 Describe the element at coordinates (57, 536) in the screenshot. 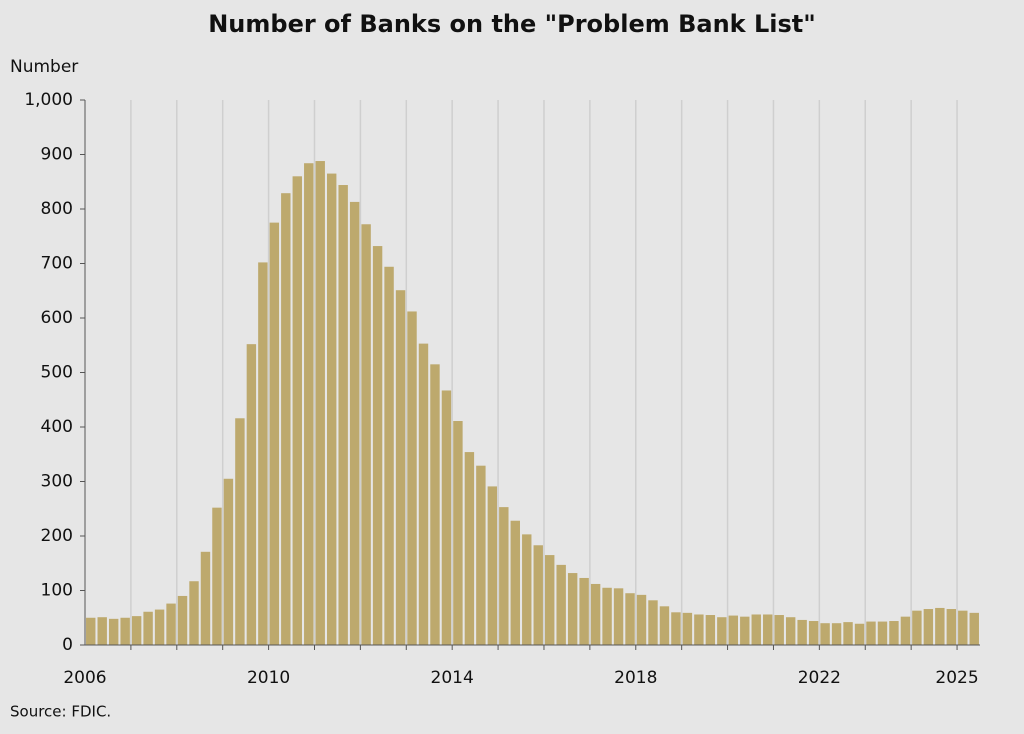

I see `y-tick-label: 200` at that location.